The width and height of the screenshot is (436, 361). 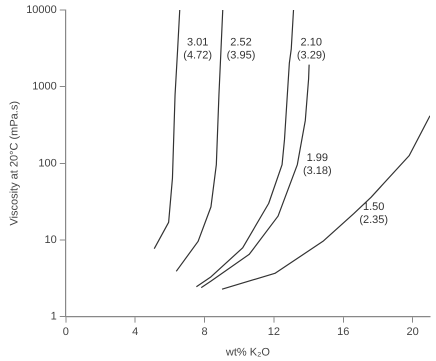 What do you see at coordinates (14, 163) in the screenshot?
I see `y-axis-title: Viscosity at 20°C (mPa.s)` at bounding box center [14, 163].